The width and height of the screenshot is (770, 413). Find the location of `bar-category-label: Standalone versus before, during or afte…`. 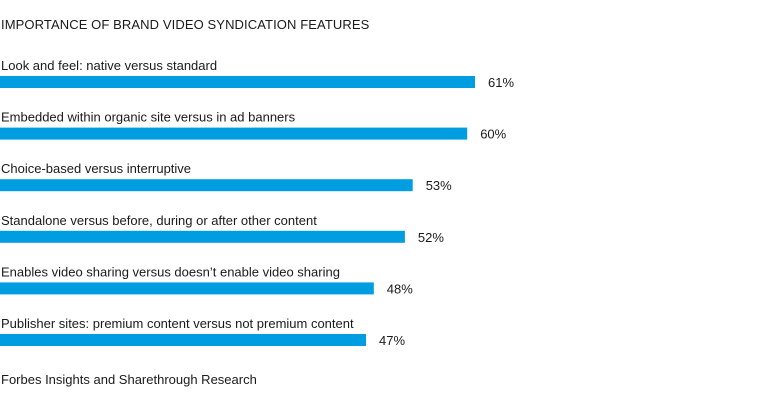

bar-category-label: Standalone versus before, during or afte… is located at coordinates (159, 220).